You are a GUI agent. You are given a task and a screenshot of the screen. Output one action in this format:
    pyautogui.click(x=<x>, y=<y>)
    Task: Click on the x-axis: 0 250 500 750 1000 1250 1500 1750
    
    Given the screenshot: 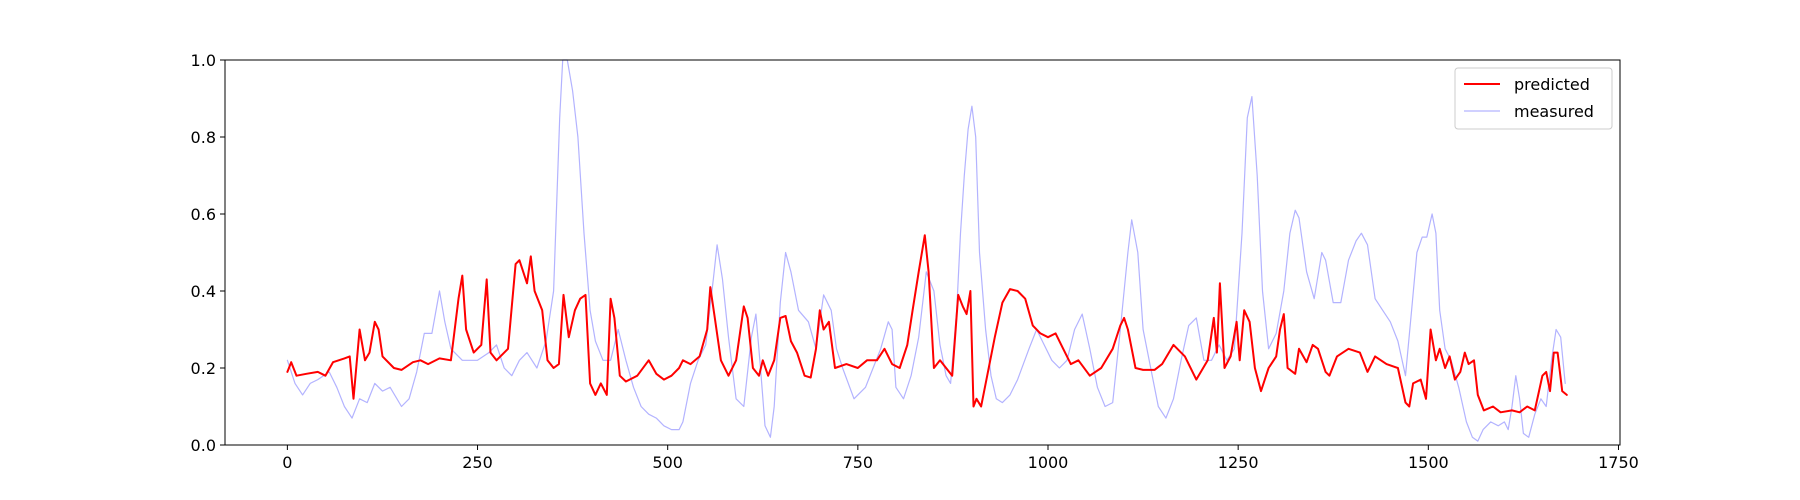 What is the action you would take?
    pyautogui.click(x=960, y=458)
    